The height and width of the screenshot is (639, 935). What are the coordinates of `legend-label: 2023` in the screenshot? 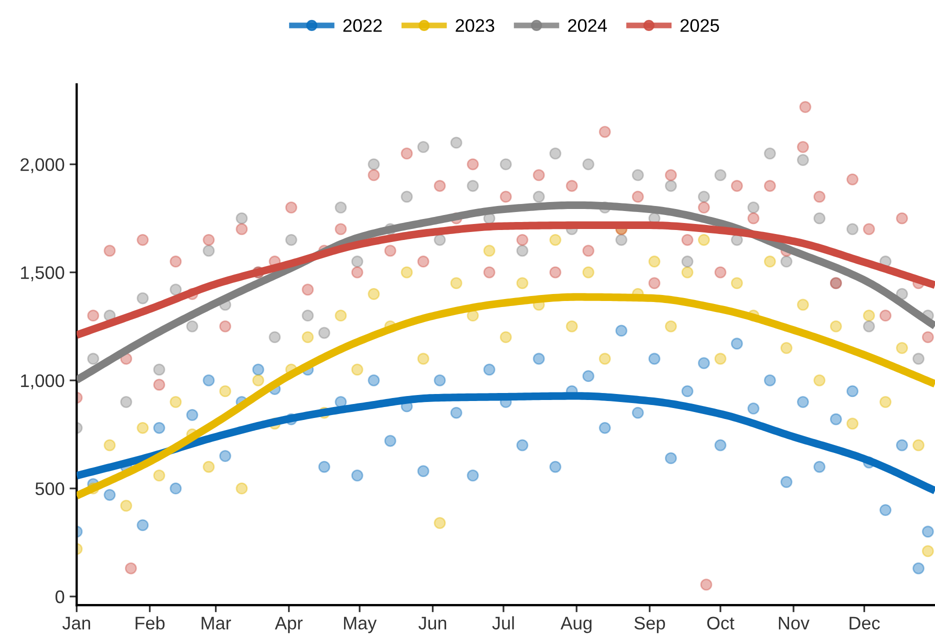 It's located at (475, 25).